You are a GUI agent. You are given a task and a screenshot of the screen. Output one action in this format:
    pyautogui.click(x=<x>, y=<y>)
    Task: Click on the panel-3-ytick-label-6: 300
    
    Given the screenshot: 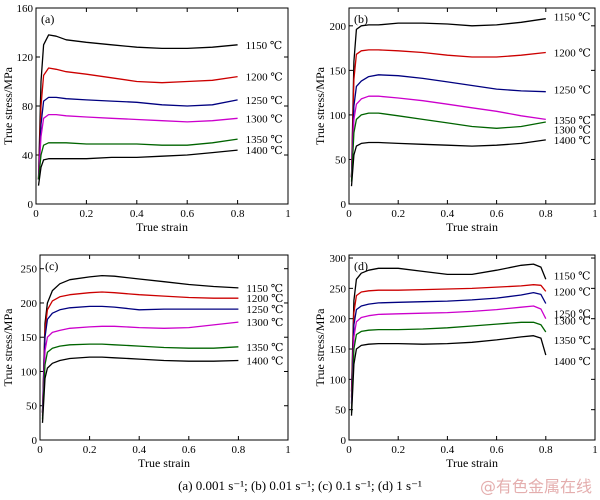 What is the action you would take?
    pyautogui.click(x=338, y=259)
    